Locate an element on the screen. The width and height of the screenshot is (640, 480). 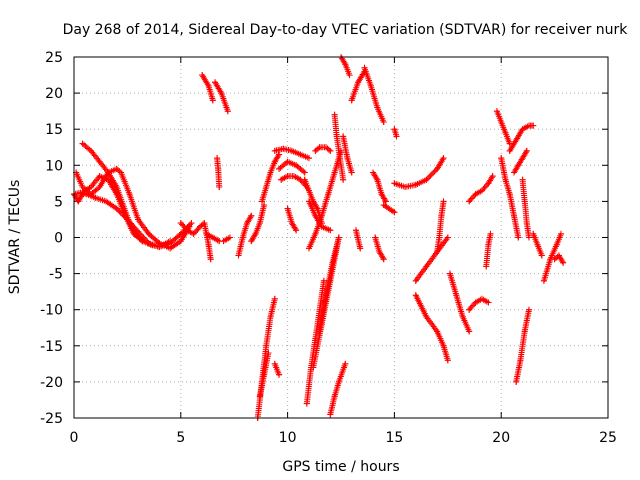
data-series-t55 is located at coordinates (338, 389).